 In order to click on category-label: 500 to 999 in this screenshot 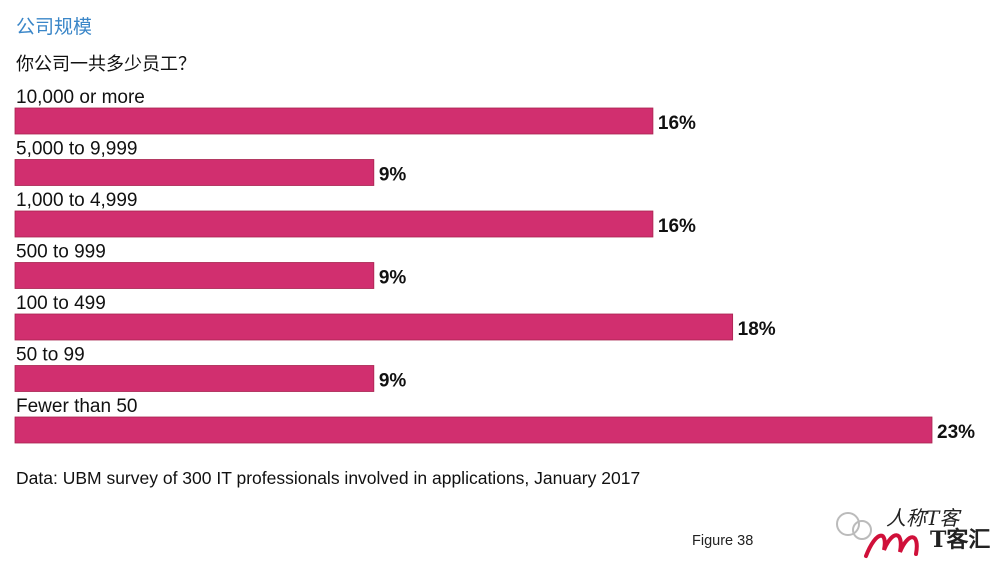, I will do `click(61, 252)`.